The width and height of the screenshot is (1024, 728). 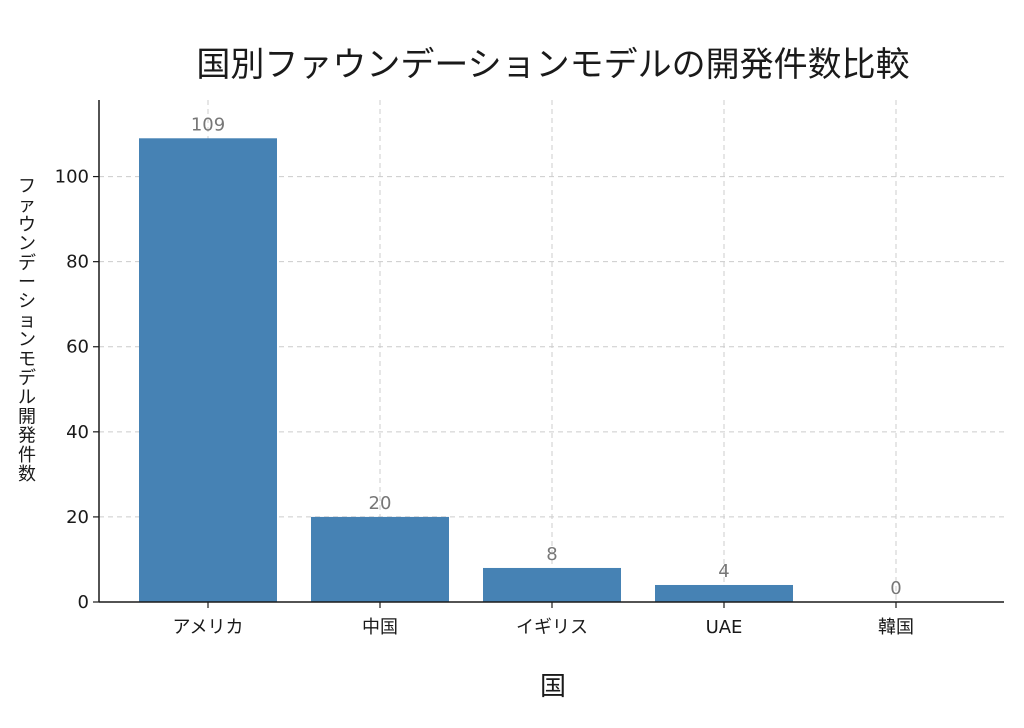 I want to click on x-tick-label: 韓国, so click(x=896, y=627).